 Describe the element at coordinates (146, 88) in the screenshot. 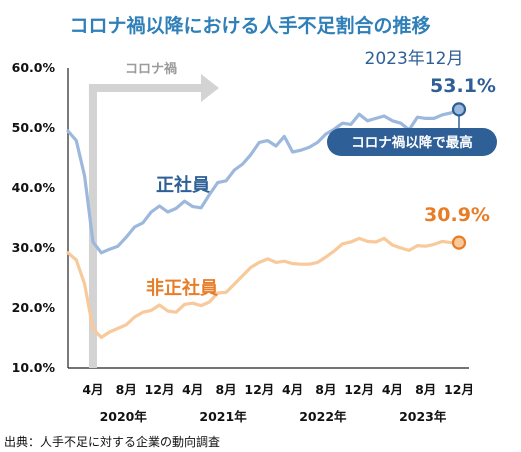

I see `covid-arrow-shaft` at that location.